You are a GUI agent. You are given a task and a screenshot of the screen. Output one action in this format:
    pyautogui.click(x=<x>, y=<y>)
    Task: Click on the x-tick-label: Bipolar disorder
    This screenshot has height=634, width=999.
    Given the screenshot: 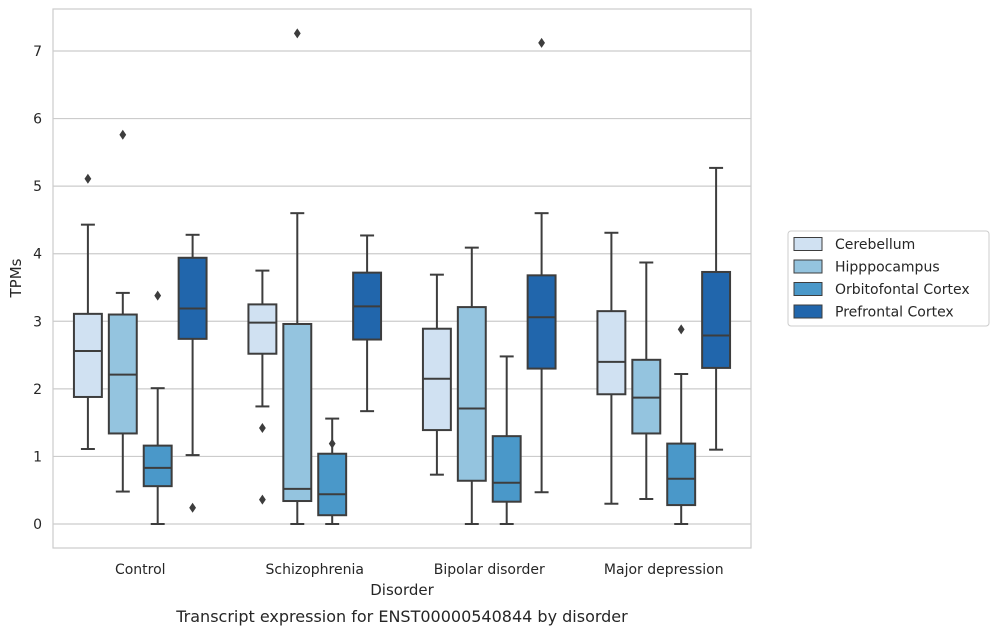 What is the action you would take?
    pyautogui.click(x=489, y=570)
    